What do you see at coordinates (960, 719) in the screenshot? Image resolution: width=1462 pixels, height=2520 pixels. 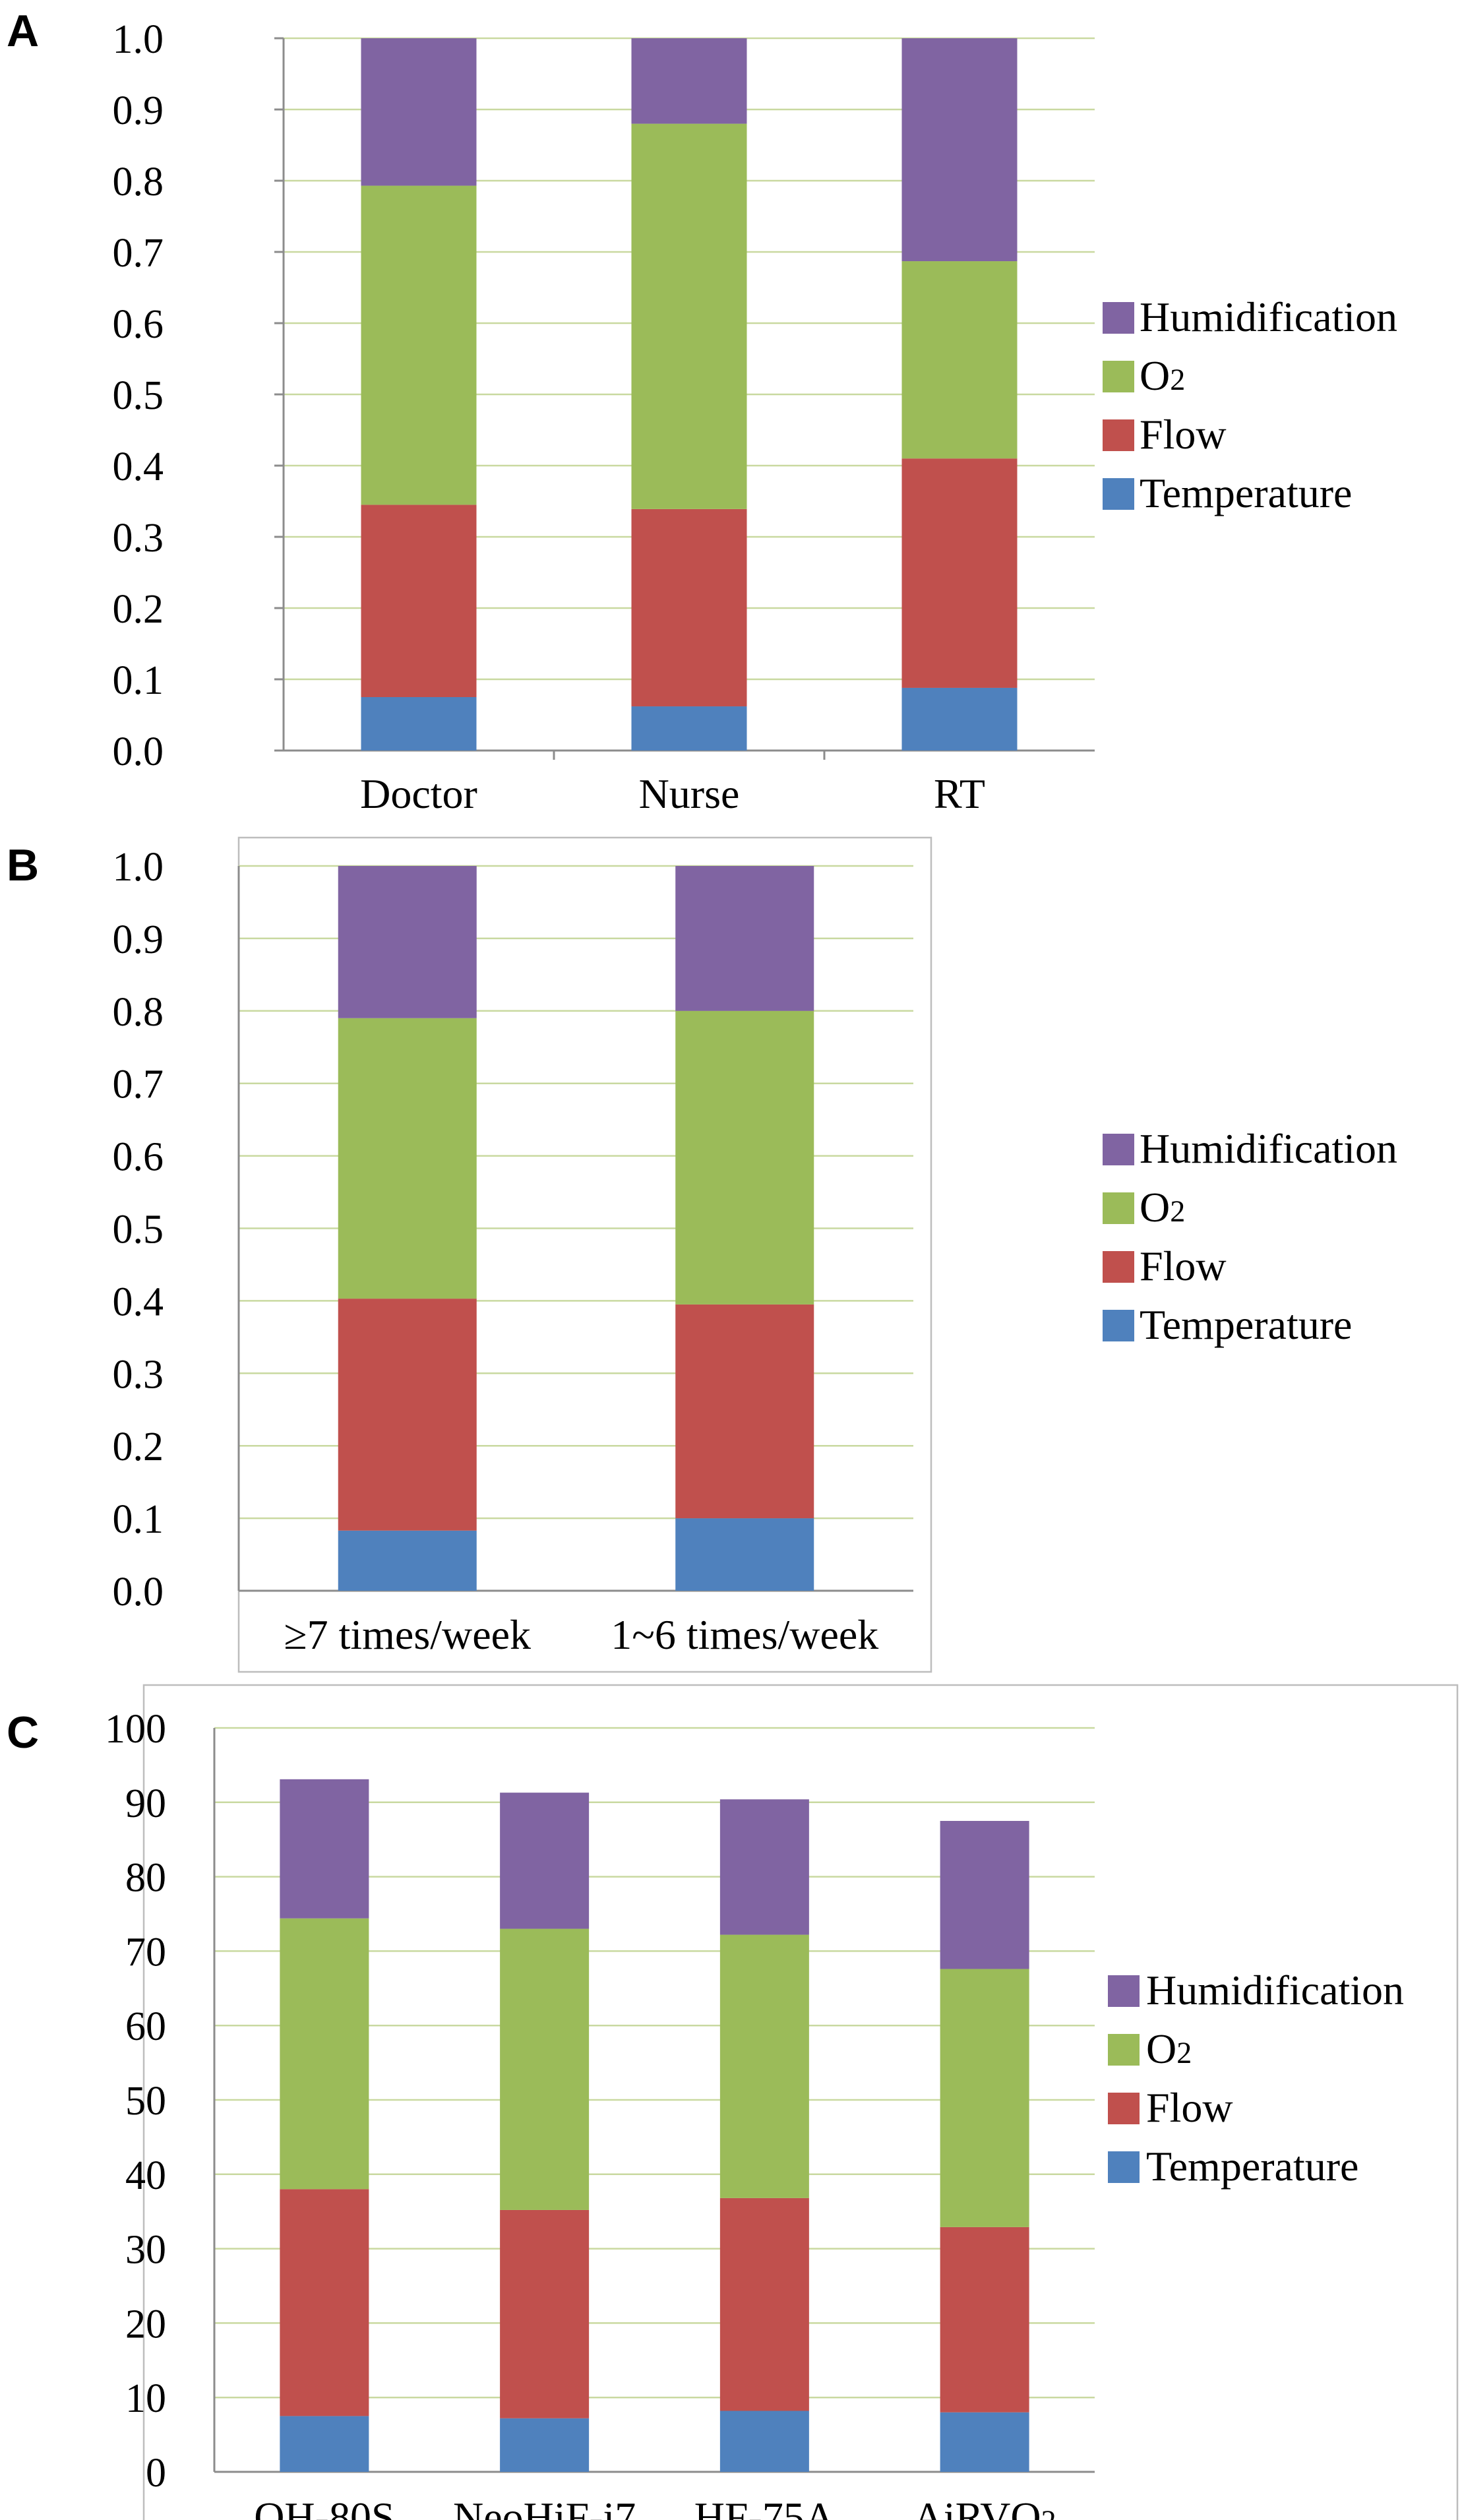 I see `bar-rt-temperature` at bounding box center [960, 719].